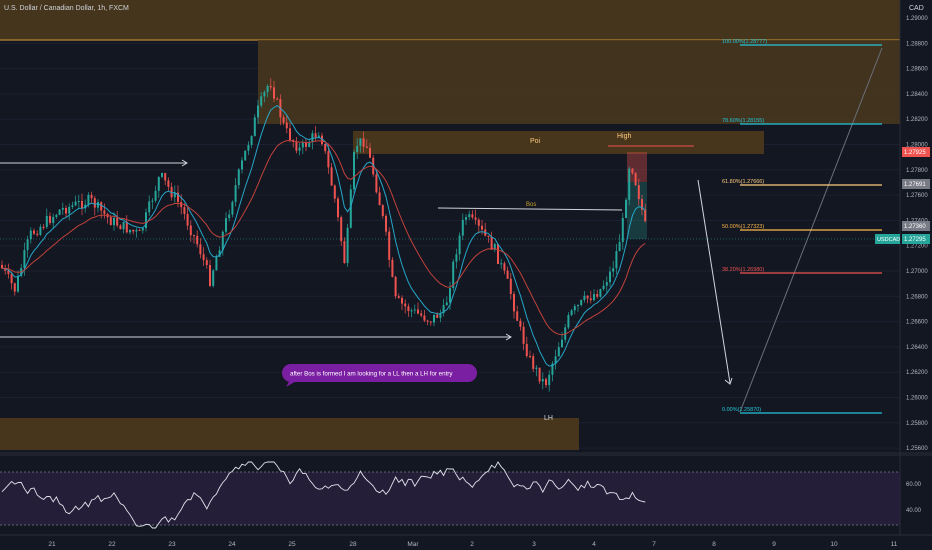  Describe the element at coordinates (548, 418) in the screenshot. I see `lh-label: LH` at that location.